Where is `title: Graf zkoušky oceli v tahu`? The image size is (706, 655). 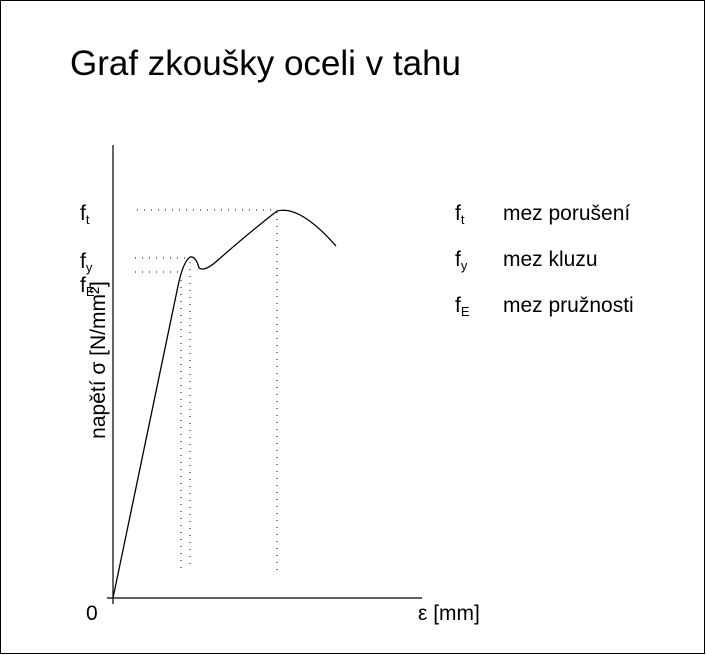 title: Graf zkoušky oceli v tahu is located at coordinates (265, 63).